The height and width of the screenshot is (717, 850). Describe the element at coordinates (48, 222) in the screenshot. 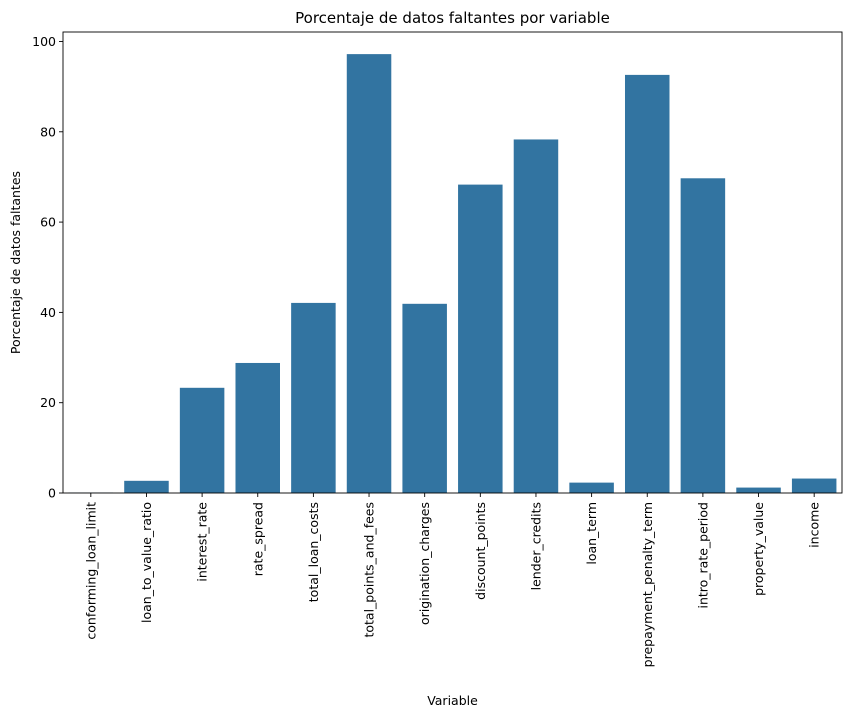

I see `y-tick-label: 60` at that location.